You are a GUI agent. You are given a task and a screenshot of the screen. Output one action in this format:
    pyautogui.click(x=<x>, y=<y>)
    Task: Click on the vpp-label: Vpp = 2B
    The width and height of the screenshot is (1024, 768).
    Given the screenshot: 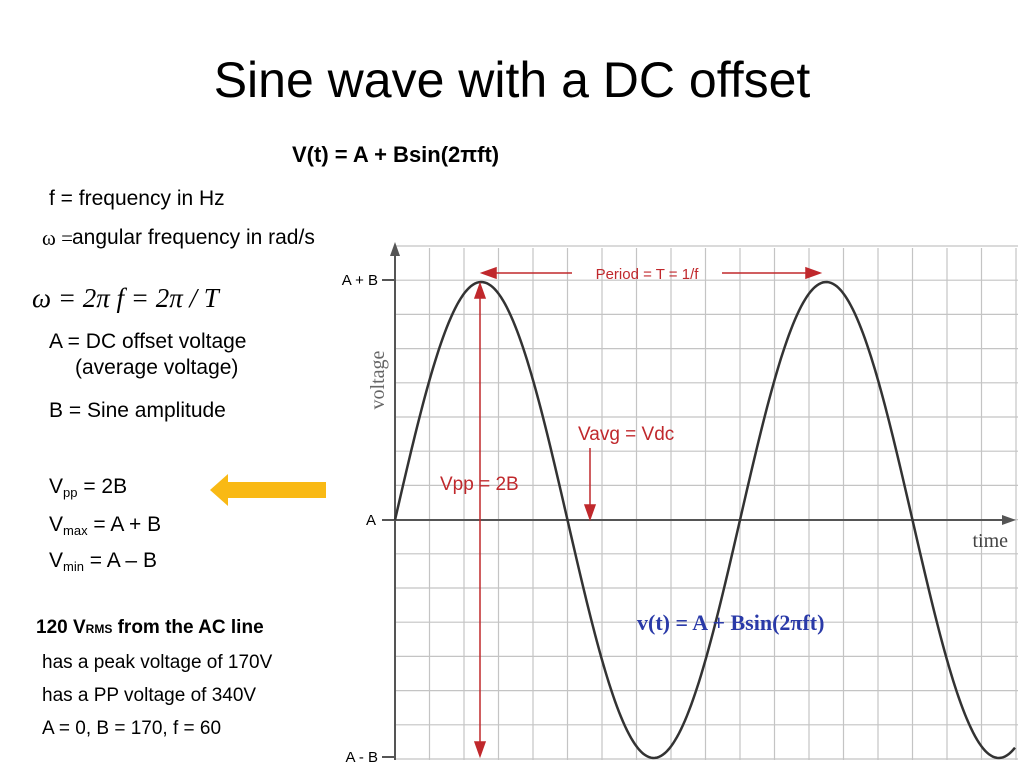 What is the action you would take?
    pyautogui.click(x=479, y=484)
    